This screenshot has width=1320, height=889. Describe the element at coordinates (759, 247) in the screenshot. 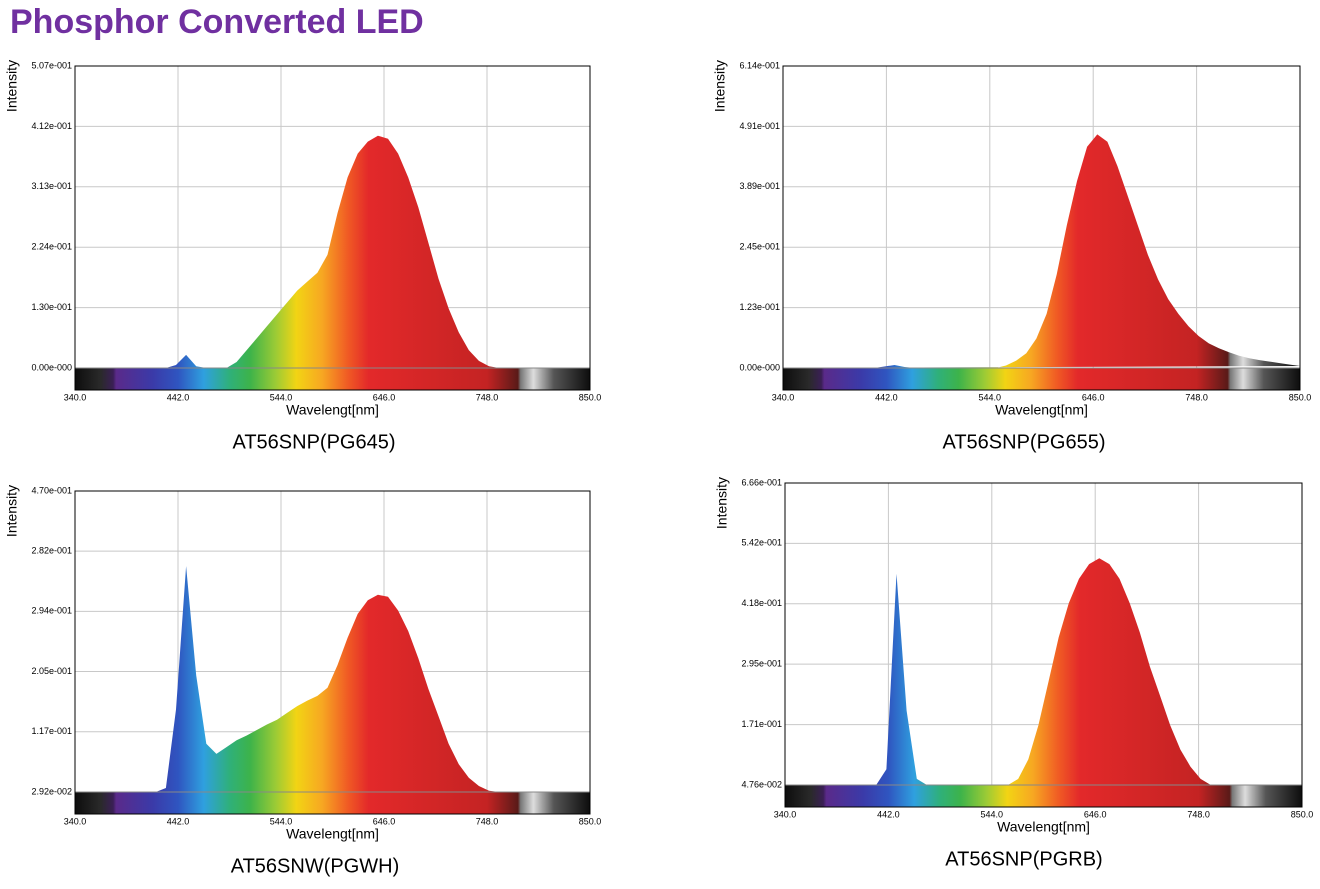

I see `y-tick-label: 2.45e-001` at that location.